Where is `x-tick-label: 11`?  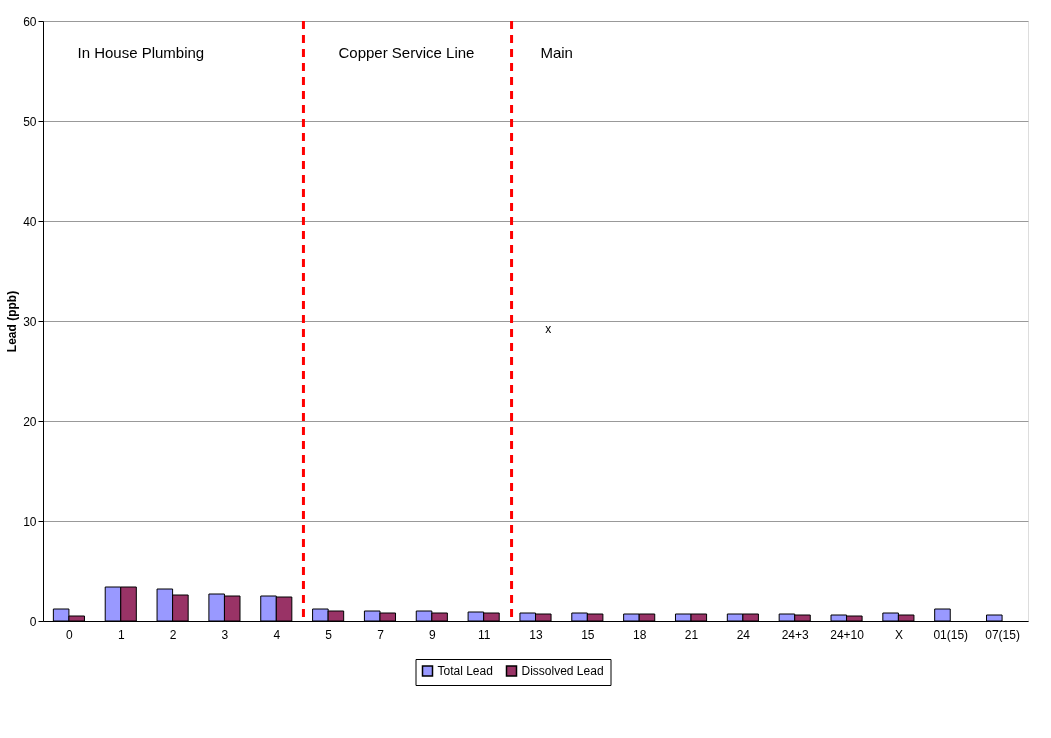
x-tick-label: 11 is located at coordinates (484, 634).